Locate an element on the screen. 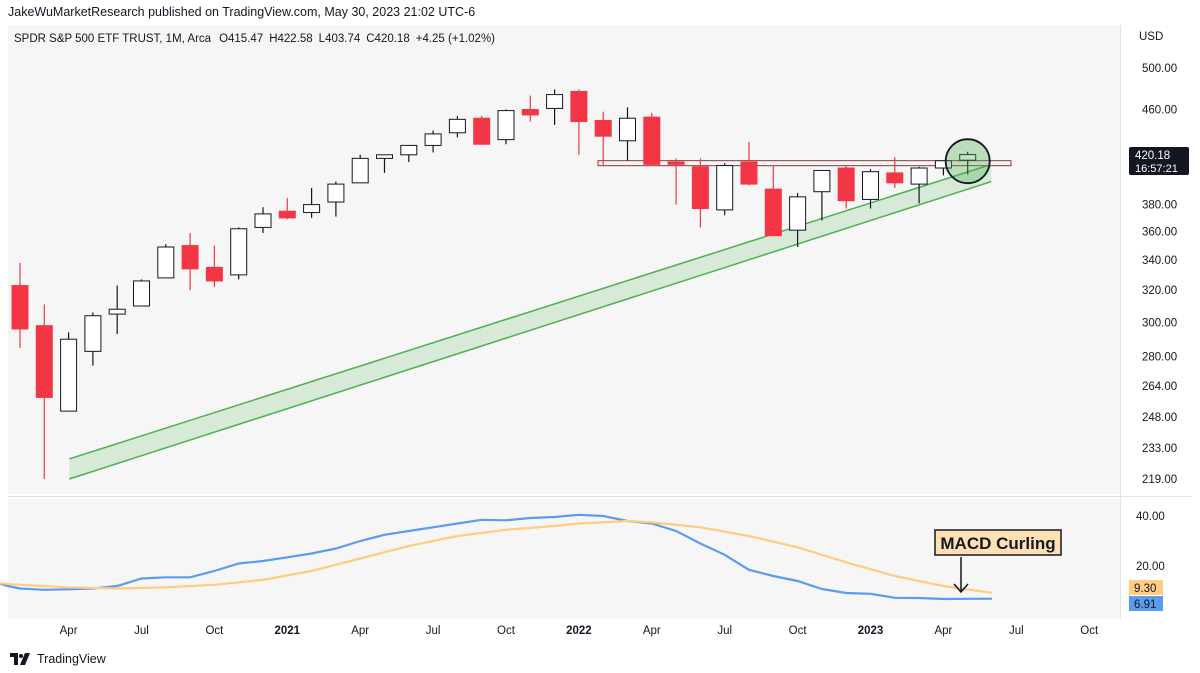 The image size is (1200, 673). price-tick-label: 219.00 is located at coordinates (1159, 480).